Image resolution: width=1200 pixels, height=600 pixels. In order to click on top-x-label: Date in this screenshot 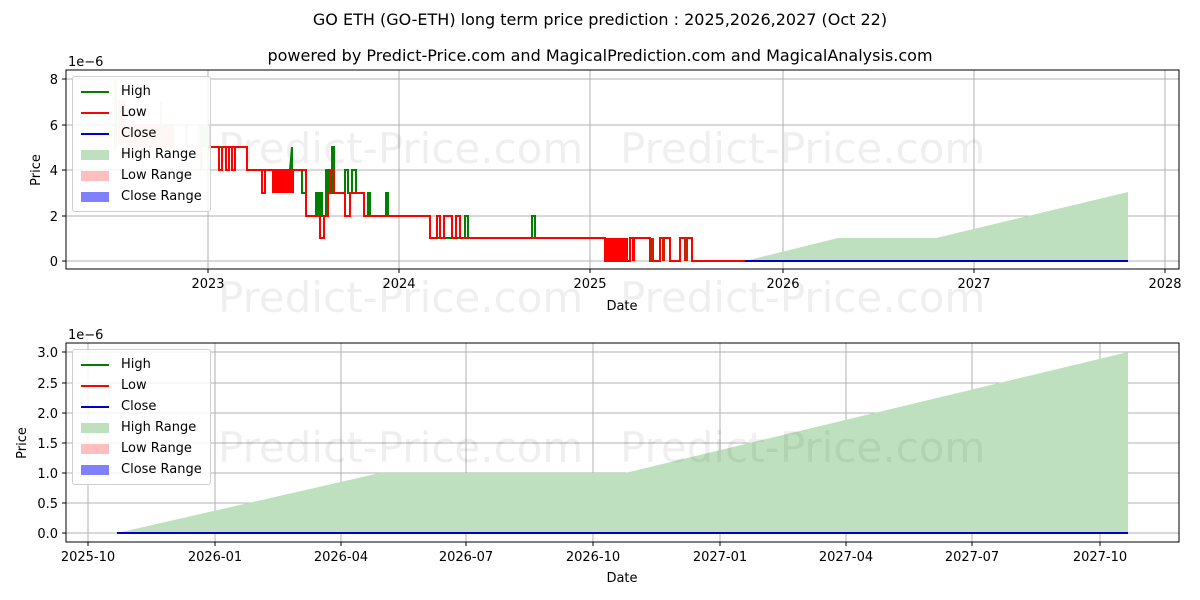, I will do `click(621, 306)`.